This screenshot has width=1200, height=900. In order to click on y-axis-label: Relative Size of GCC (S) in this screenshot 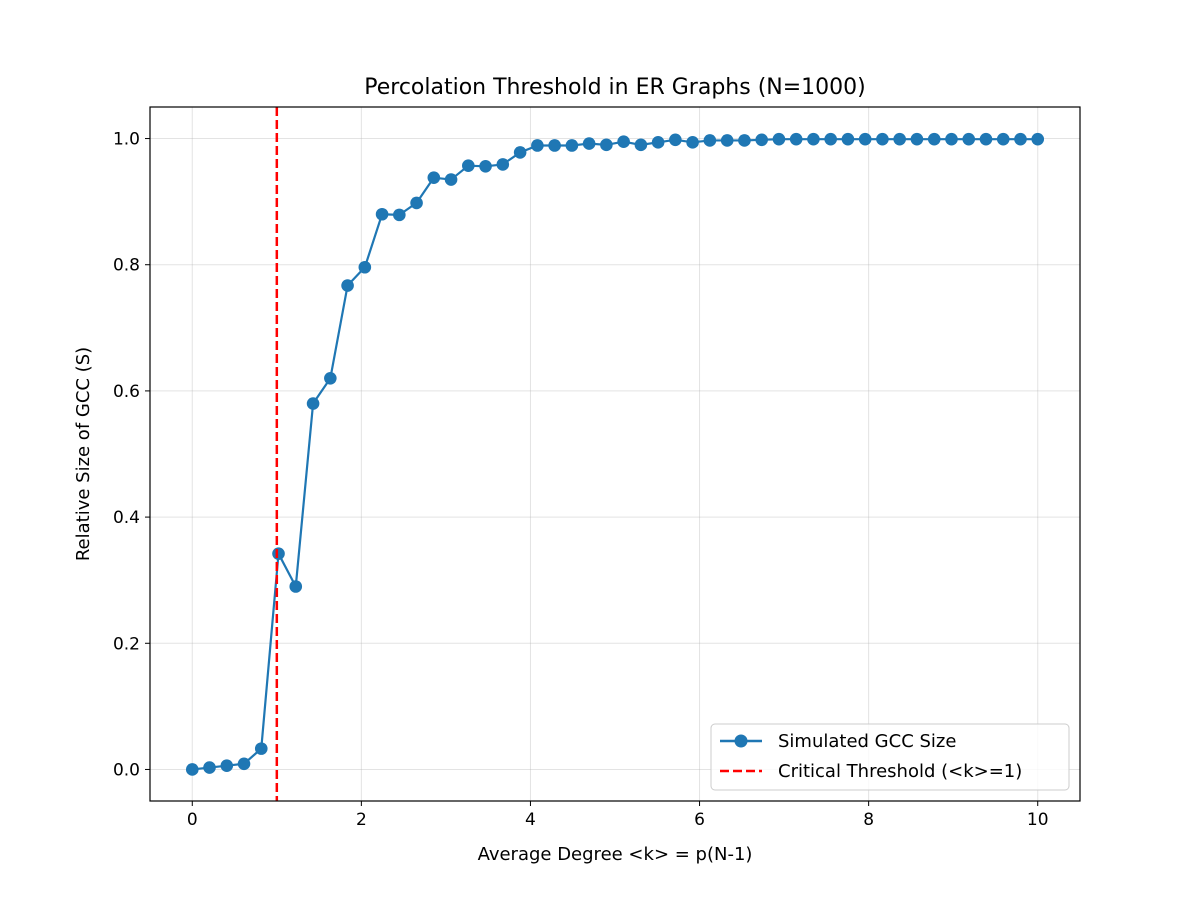, I will do `click(83, 454)`.